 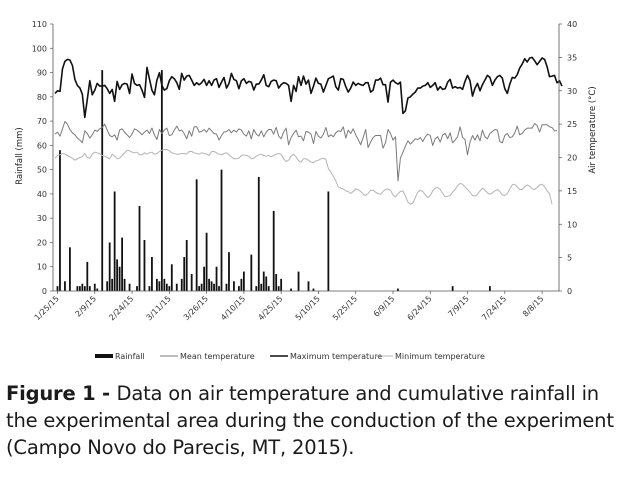 I want to click on left-tick-label: 50, so click(x=42, y=170).